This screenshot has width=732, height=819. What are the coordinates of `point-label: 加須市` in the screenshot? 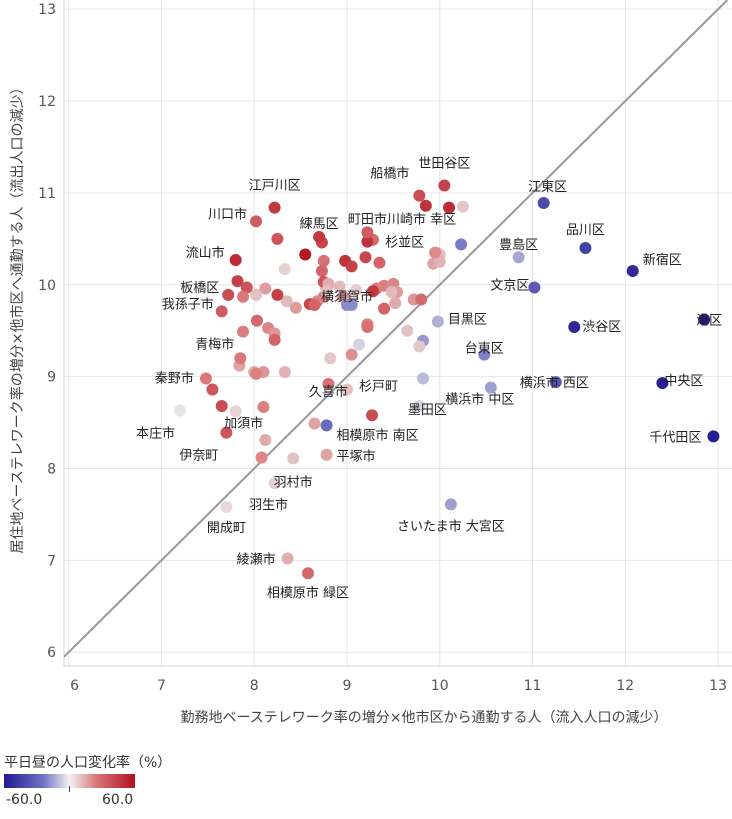 It's located at (243, 424).